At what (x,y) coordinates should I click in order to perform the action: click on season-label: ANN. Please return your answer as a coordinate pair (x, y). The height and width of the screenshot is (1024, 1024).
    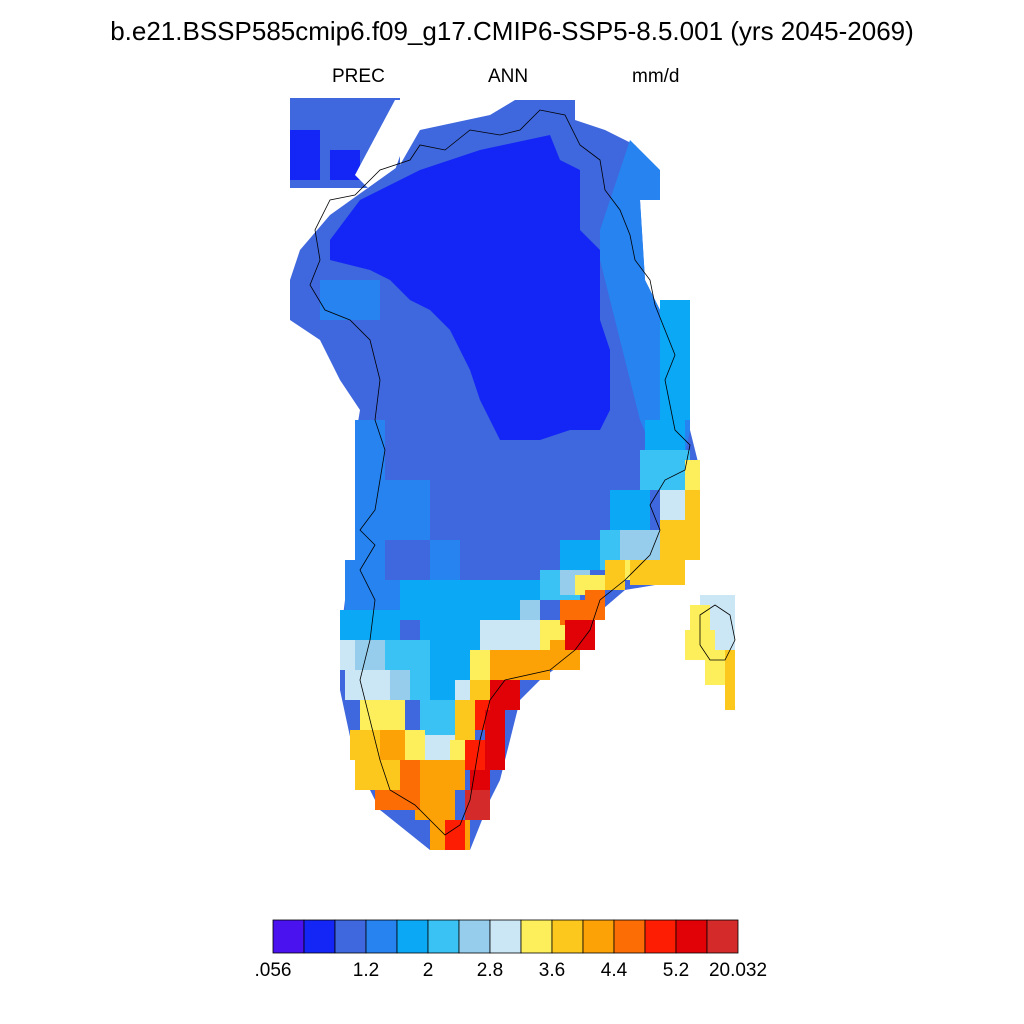
    Looking at the image, I should click on (508, 76).